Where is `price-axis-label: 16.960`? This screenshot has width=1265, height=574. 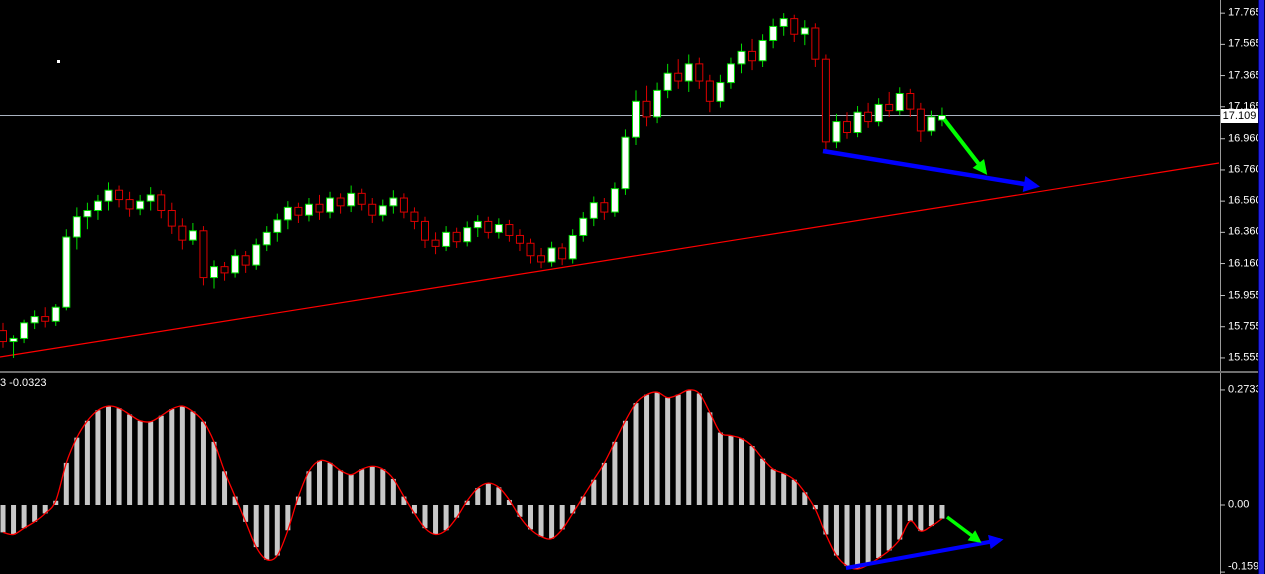
price-axis-label: 16.960 is located at coordinates (1245, 138).